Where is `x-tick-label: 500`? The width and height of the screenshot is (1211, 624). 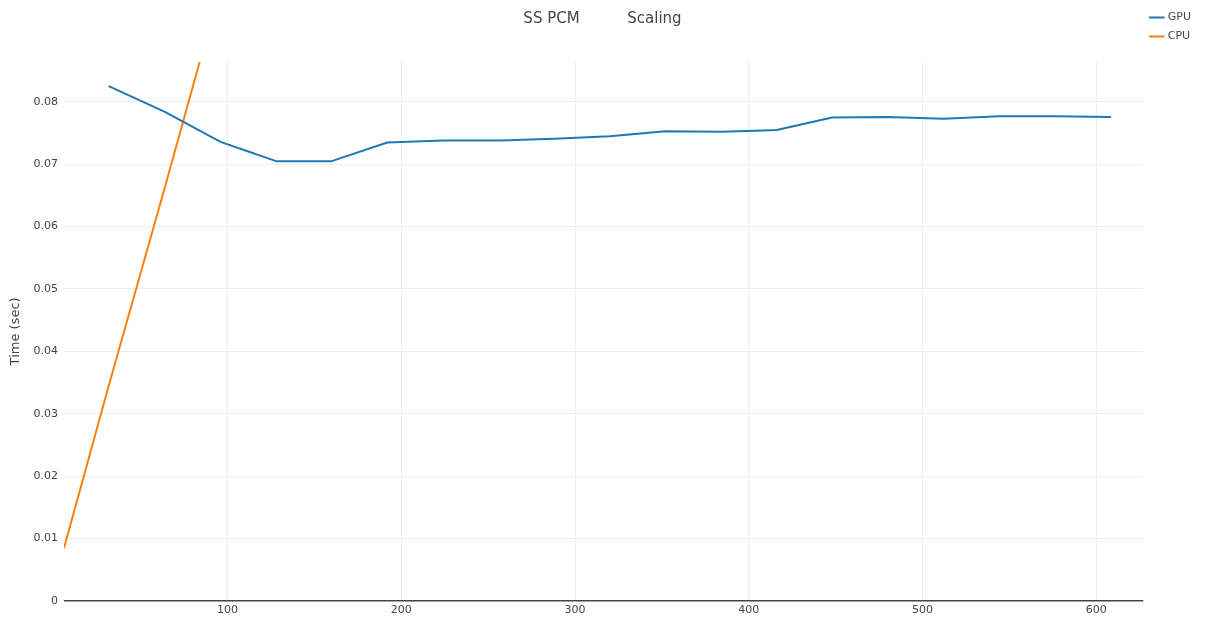 x-tick-label: 500 is located at coordinates (923, 610).